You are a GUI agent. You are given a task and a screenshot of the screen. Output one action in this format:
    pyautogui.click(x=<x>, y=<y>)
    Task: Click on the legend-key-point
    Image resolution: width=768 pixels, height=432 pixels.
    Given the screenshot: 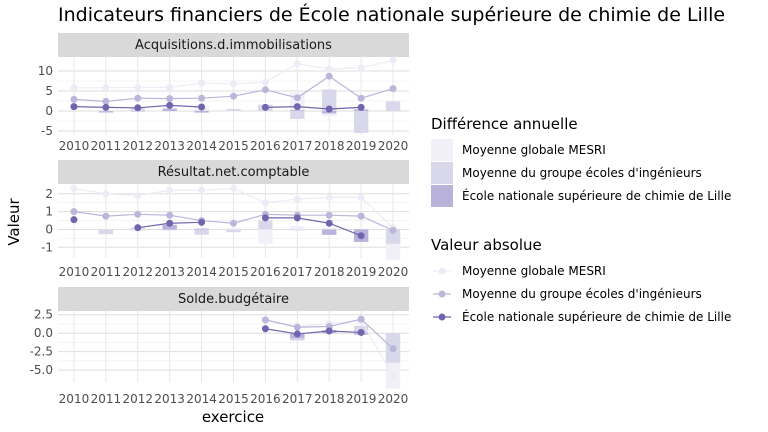 What is the action you would take?
    pyautogui.click(x=442, y=271)
    